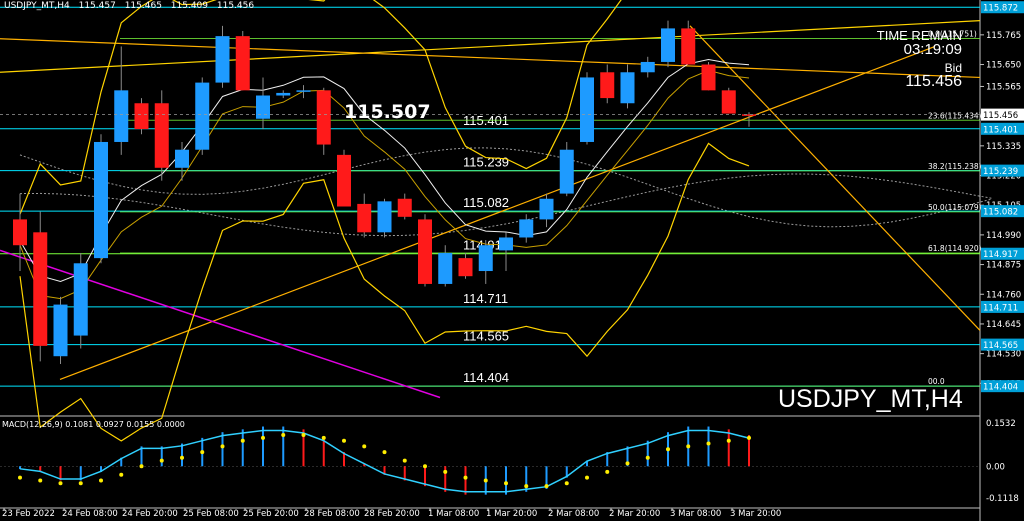 The width and height of the screenshot is (1024, 521). Describe the element at coordinates (90, 514) in the screenshot. I see `time-axis-label: 24 Feb 08:00` at that location.